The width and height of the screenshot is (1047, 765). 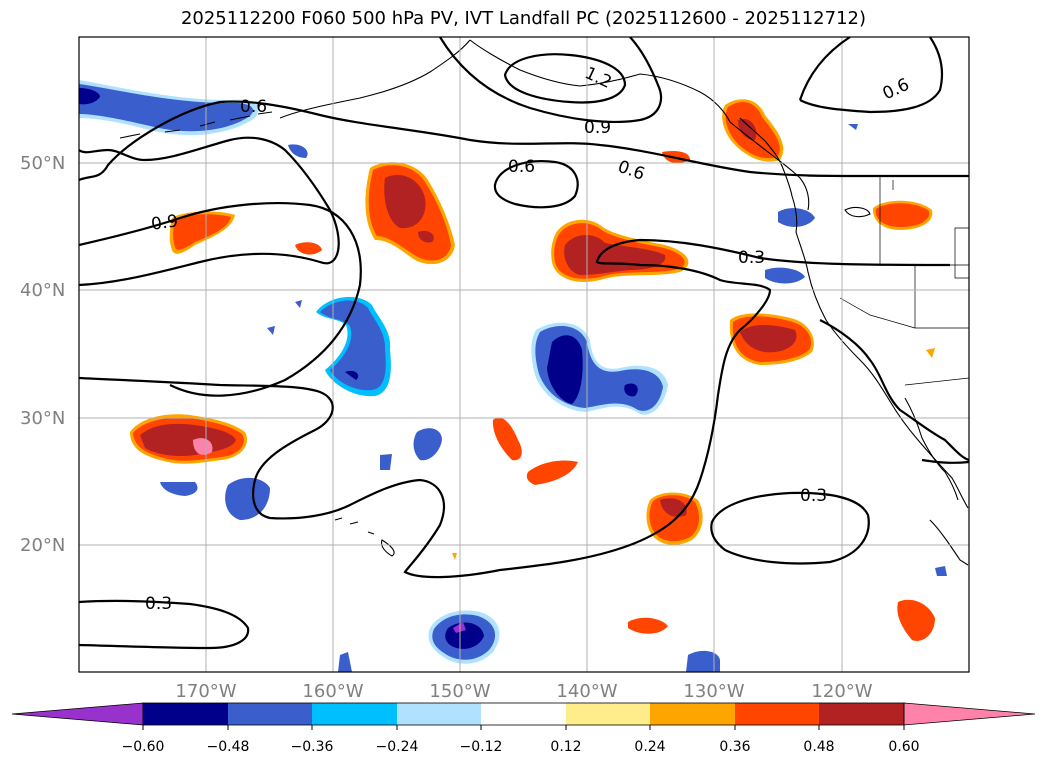 I want to click on longitude-labels: 170°W 160°W 150°W 140°W 130°W 120°W, so click(x=523, y=691).